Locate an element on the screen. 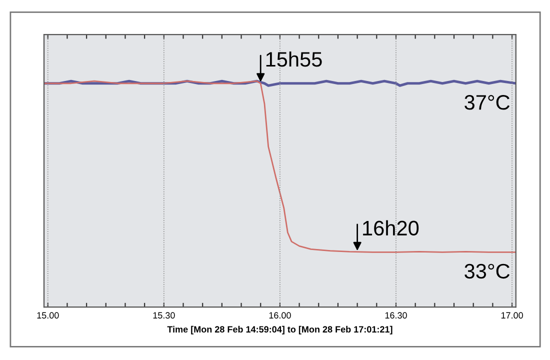 The image size is (550, 360). x-tick-label: 17.00 is located at coordinates (512, 315).